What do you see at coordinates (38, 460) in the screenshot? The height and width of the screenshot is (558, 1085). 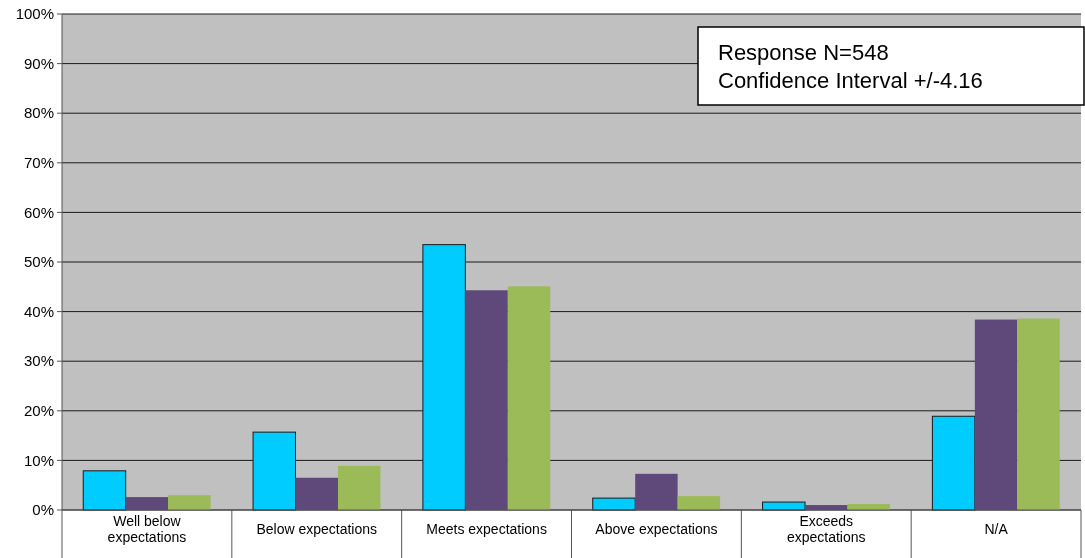 I see `y-tick-label: 10%` at bounding box center [38, 460].